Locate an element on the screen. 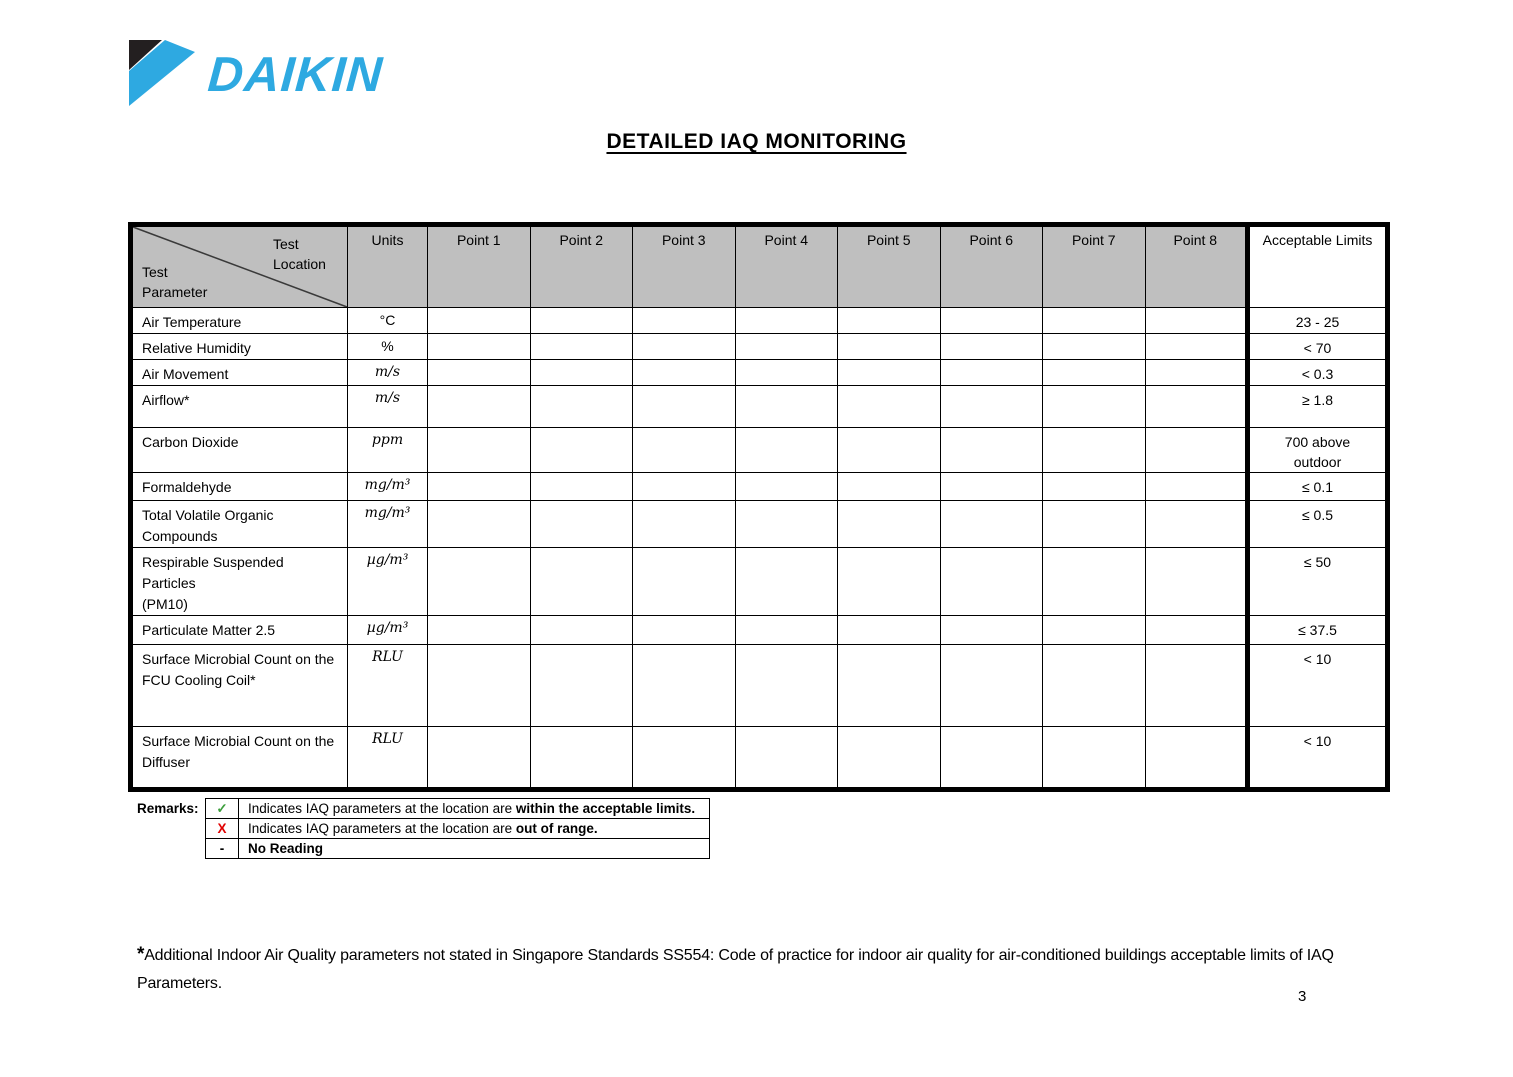 The height and width of the screenshot is (1077, 1513). units-cell: ppm is located at coordinates (387, 450).